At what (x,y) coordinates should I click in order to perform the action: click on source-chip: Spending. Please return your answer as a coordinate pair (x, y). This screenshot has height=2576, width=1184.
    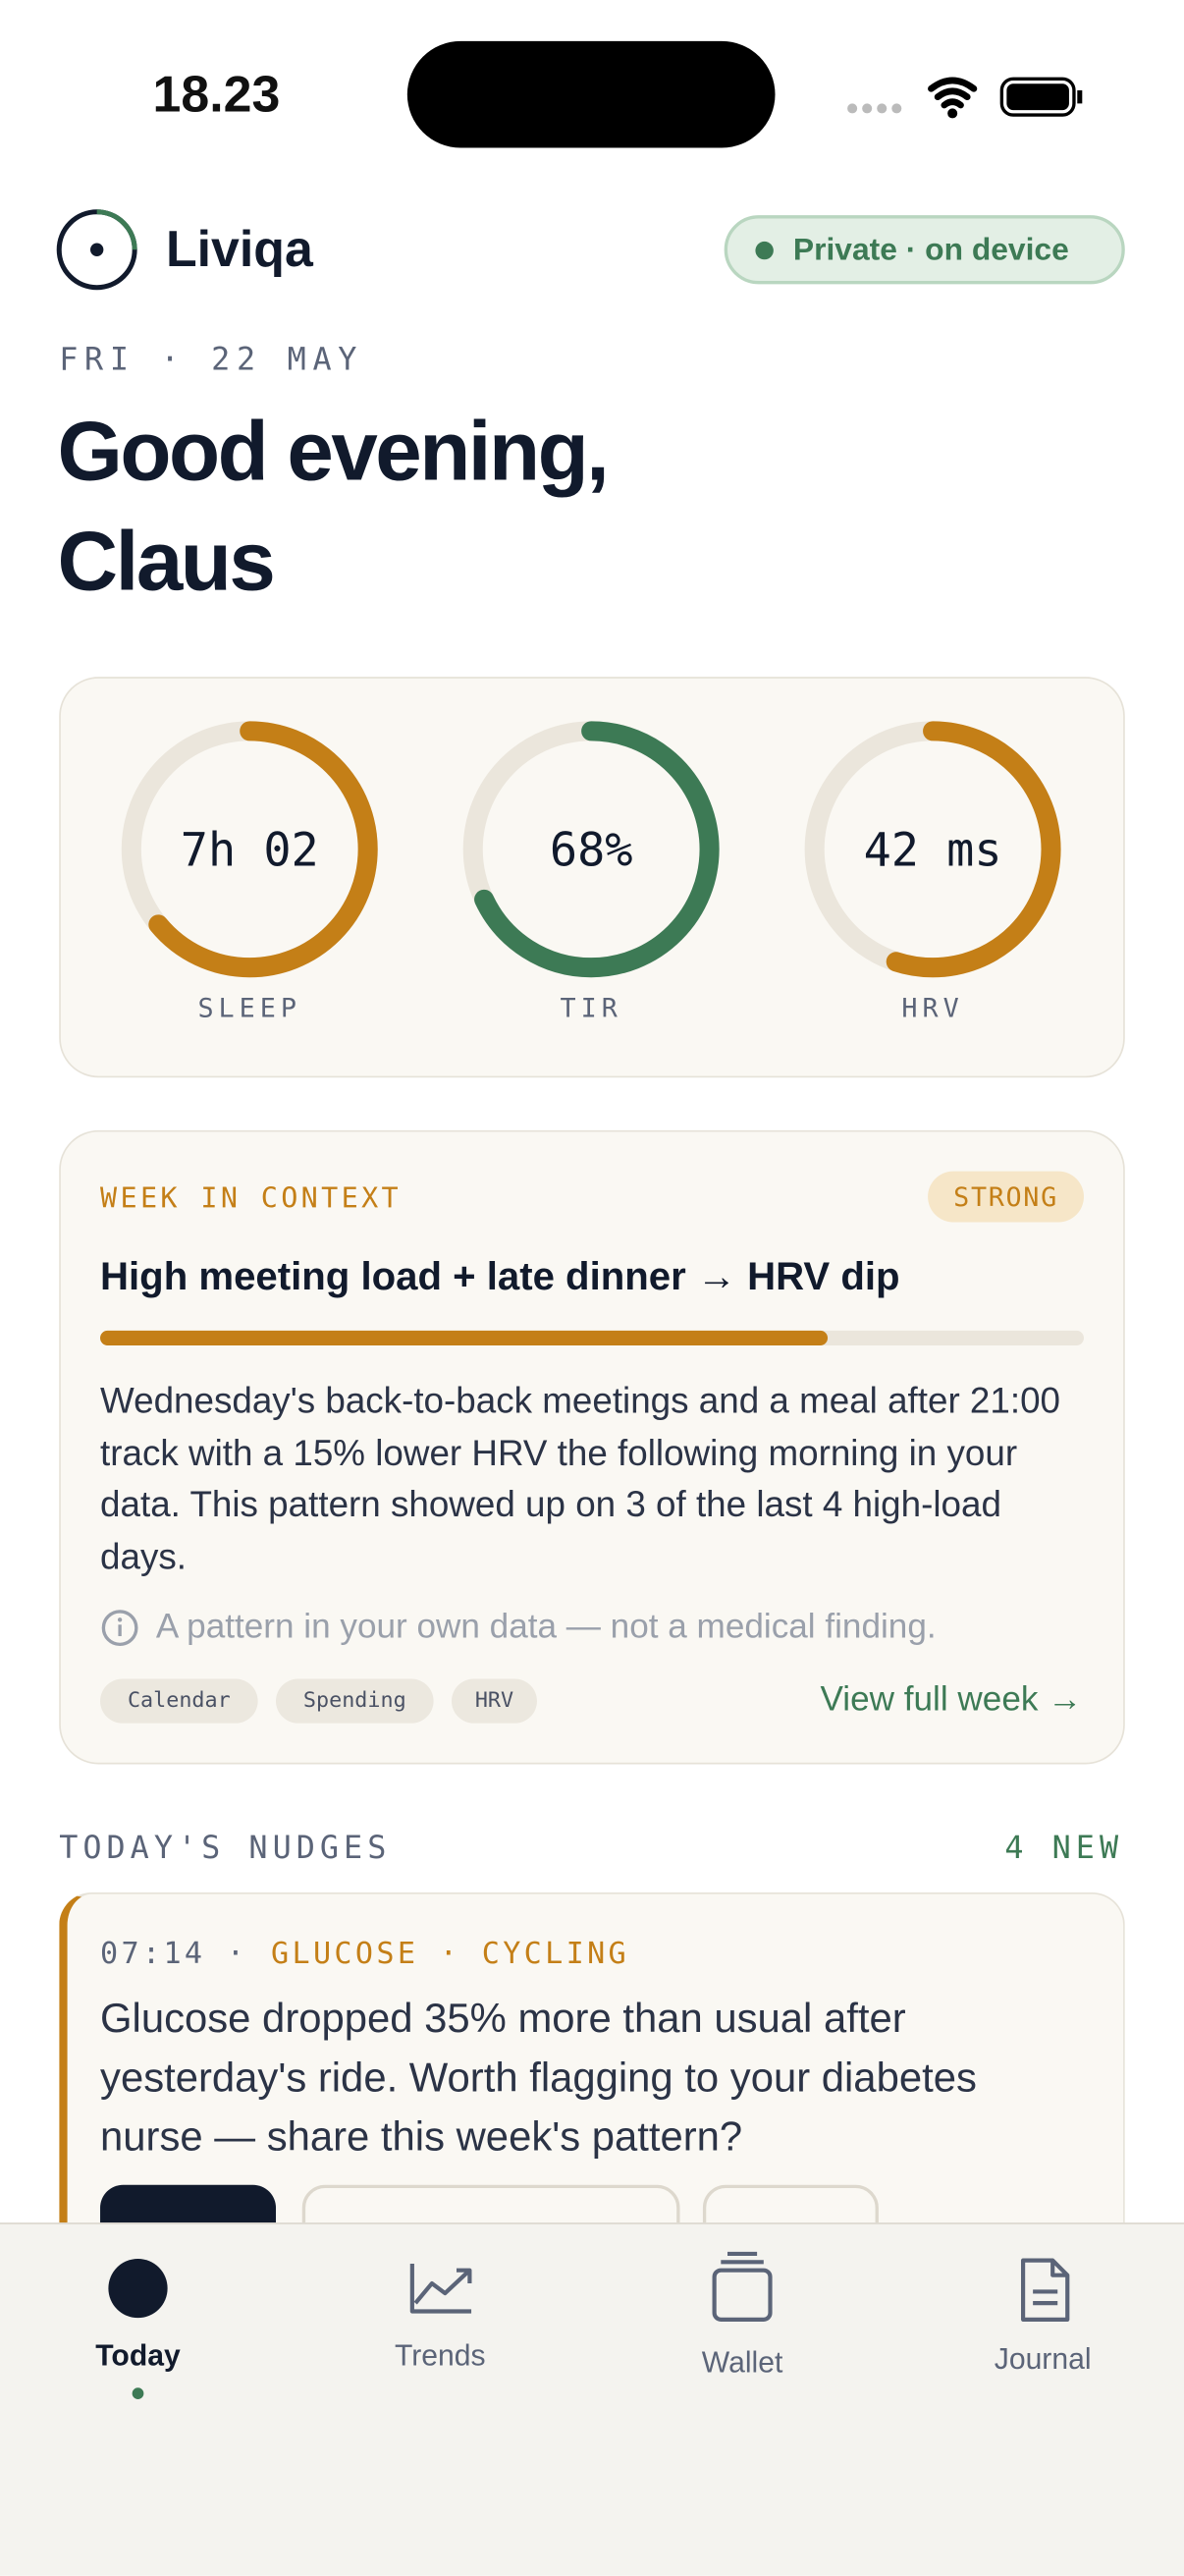
    Looking at the image, I should click on (355, 1701).